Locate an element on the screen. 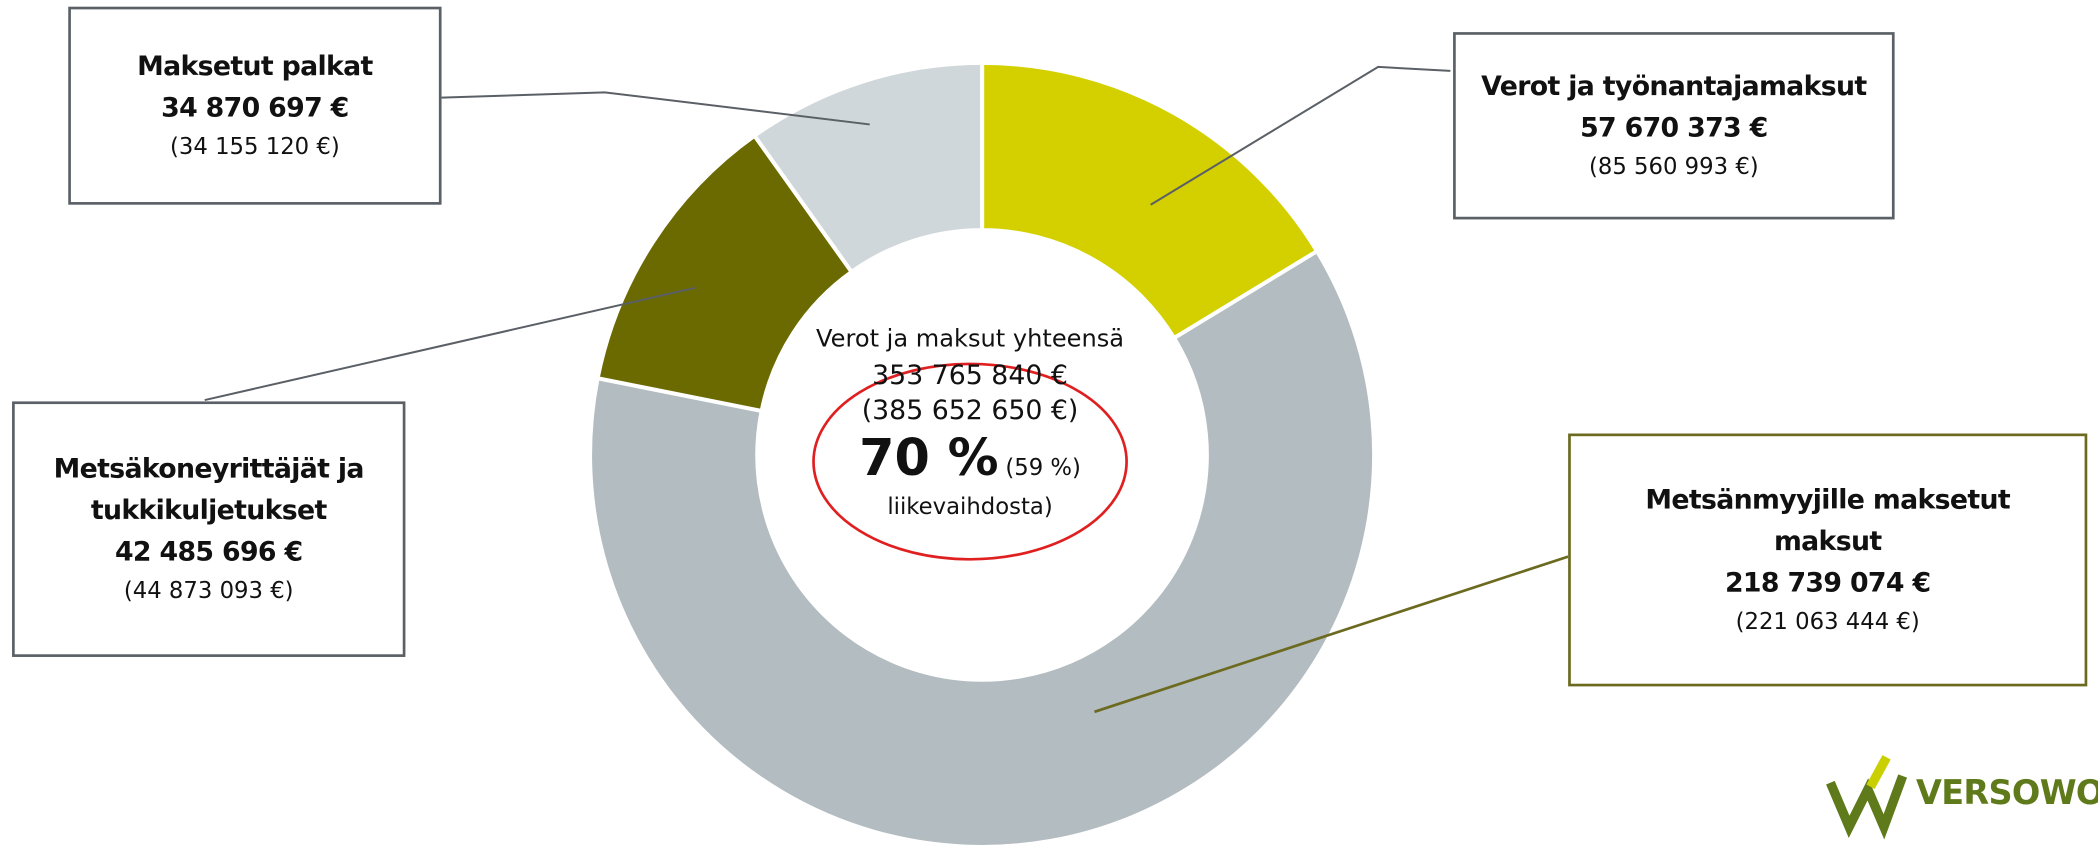 Image resolution: width=2098 pixels, height=847 pixels. center-share-row: 70 % (59 %) is located at coordinates (969, 457).